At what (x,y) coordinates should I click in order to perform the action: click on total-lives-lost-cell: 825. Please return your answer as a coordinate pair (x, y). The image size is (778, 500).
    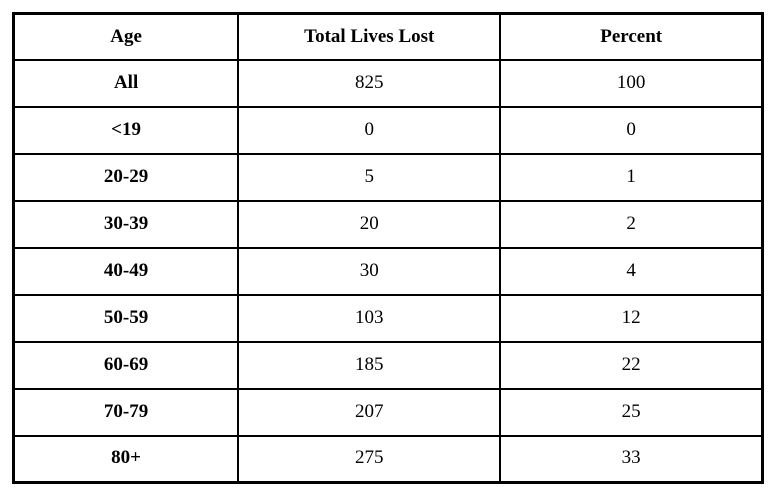
    Looking at the image, I should click on (369, 84).